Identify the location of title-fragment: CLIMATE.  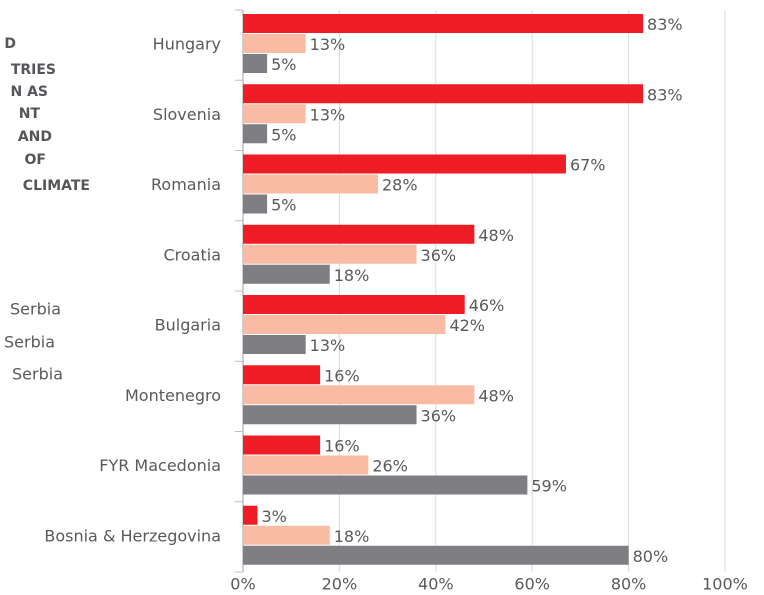
(56, 186).